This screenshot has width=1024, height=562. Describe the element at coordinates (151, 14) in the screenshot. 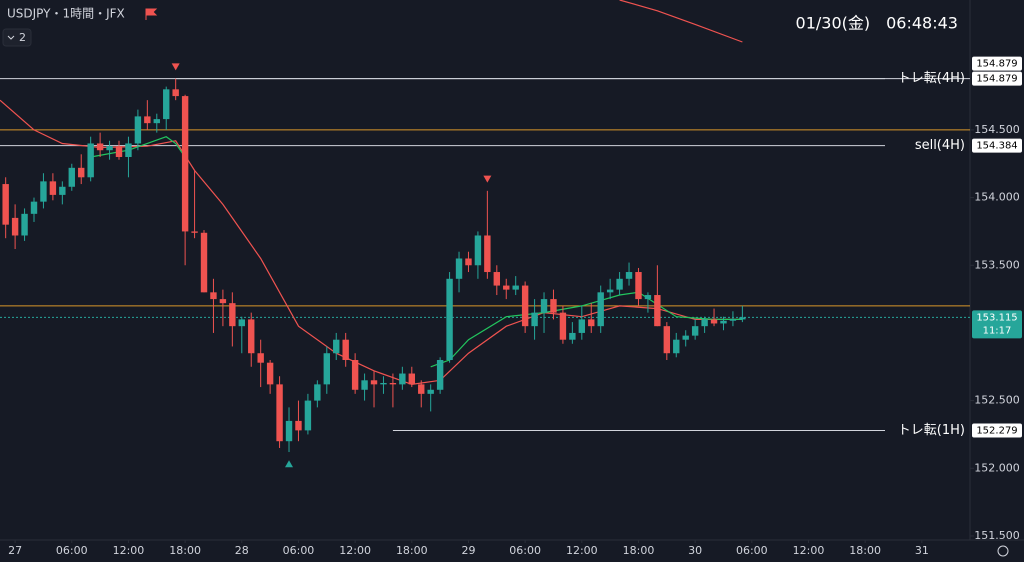

I see `flag-icon` at that location.